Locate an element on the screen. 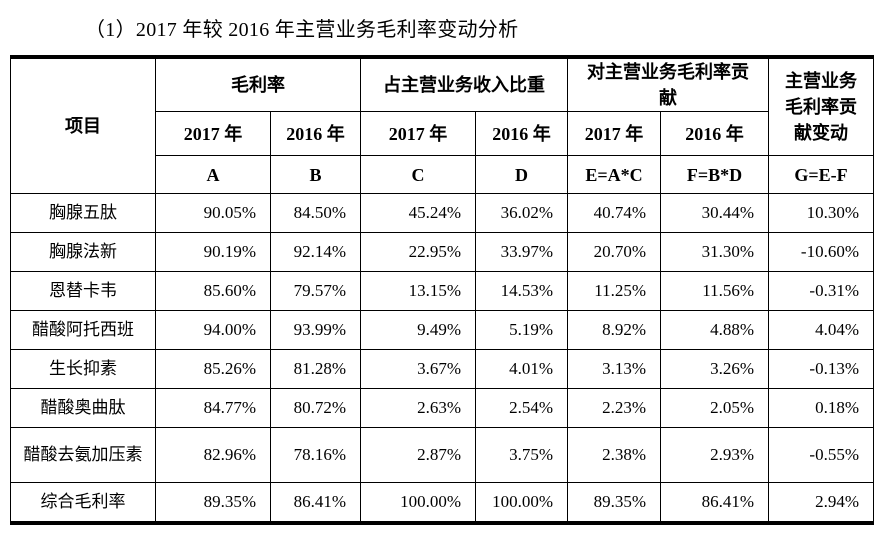  group-header-gross-margin: 毛利率 is located at coordinates (258, 84).